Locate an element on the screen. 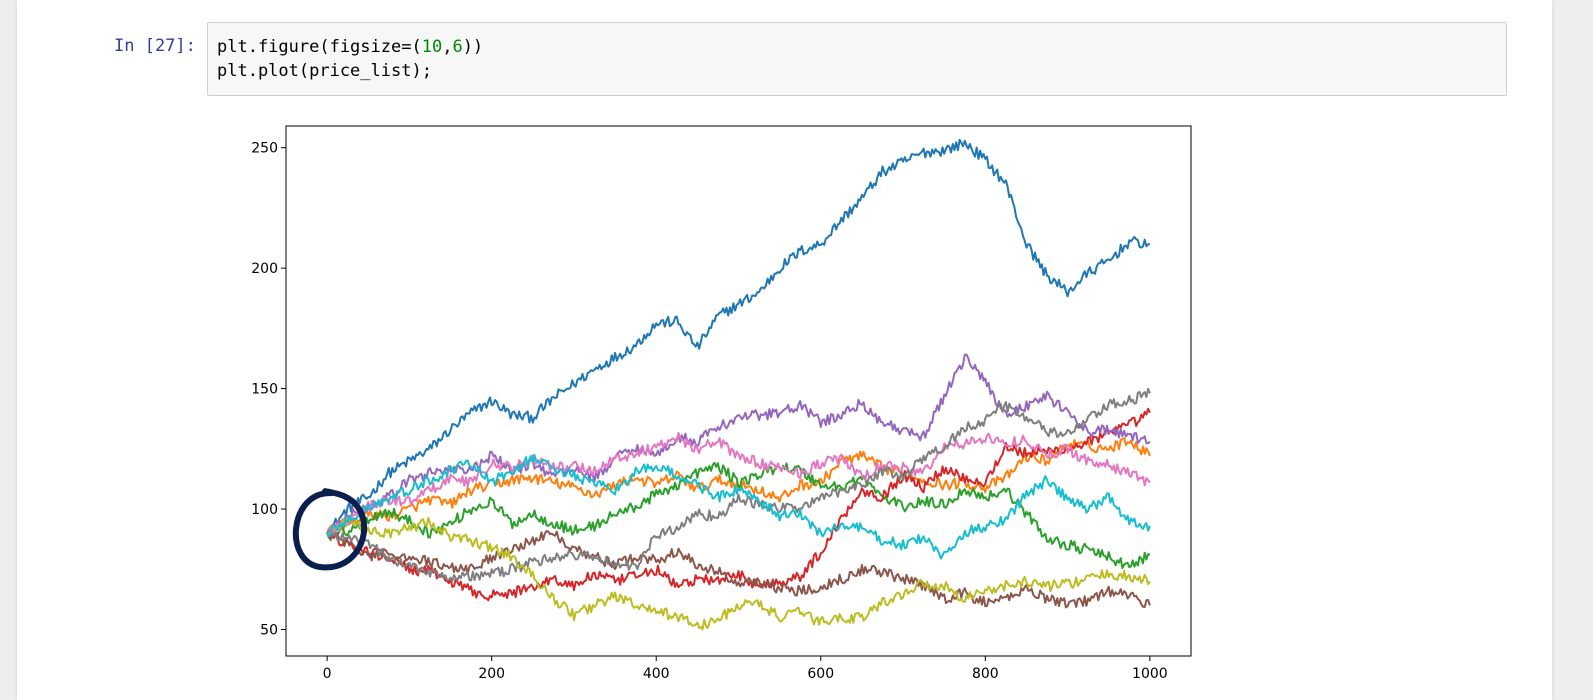 This screenshot has width=1593, height=700. y-tick-label: 250 is located at coordinates (264, 149).